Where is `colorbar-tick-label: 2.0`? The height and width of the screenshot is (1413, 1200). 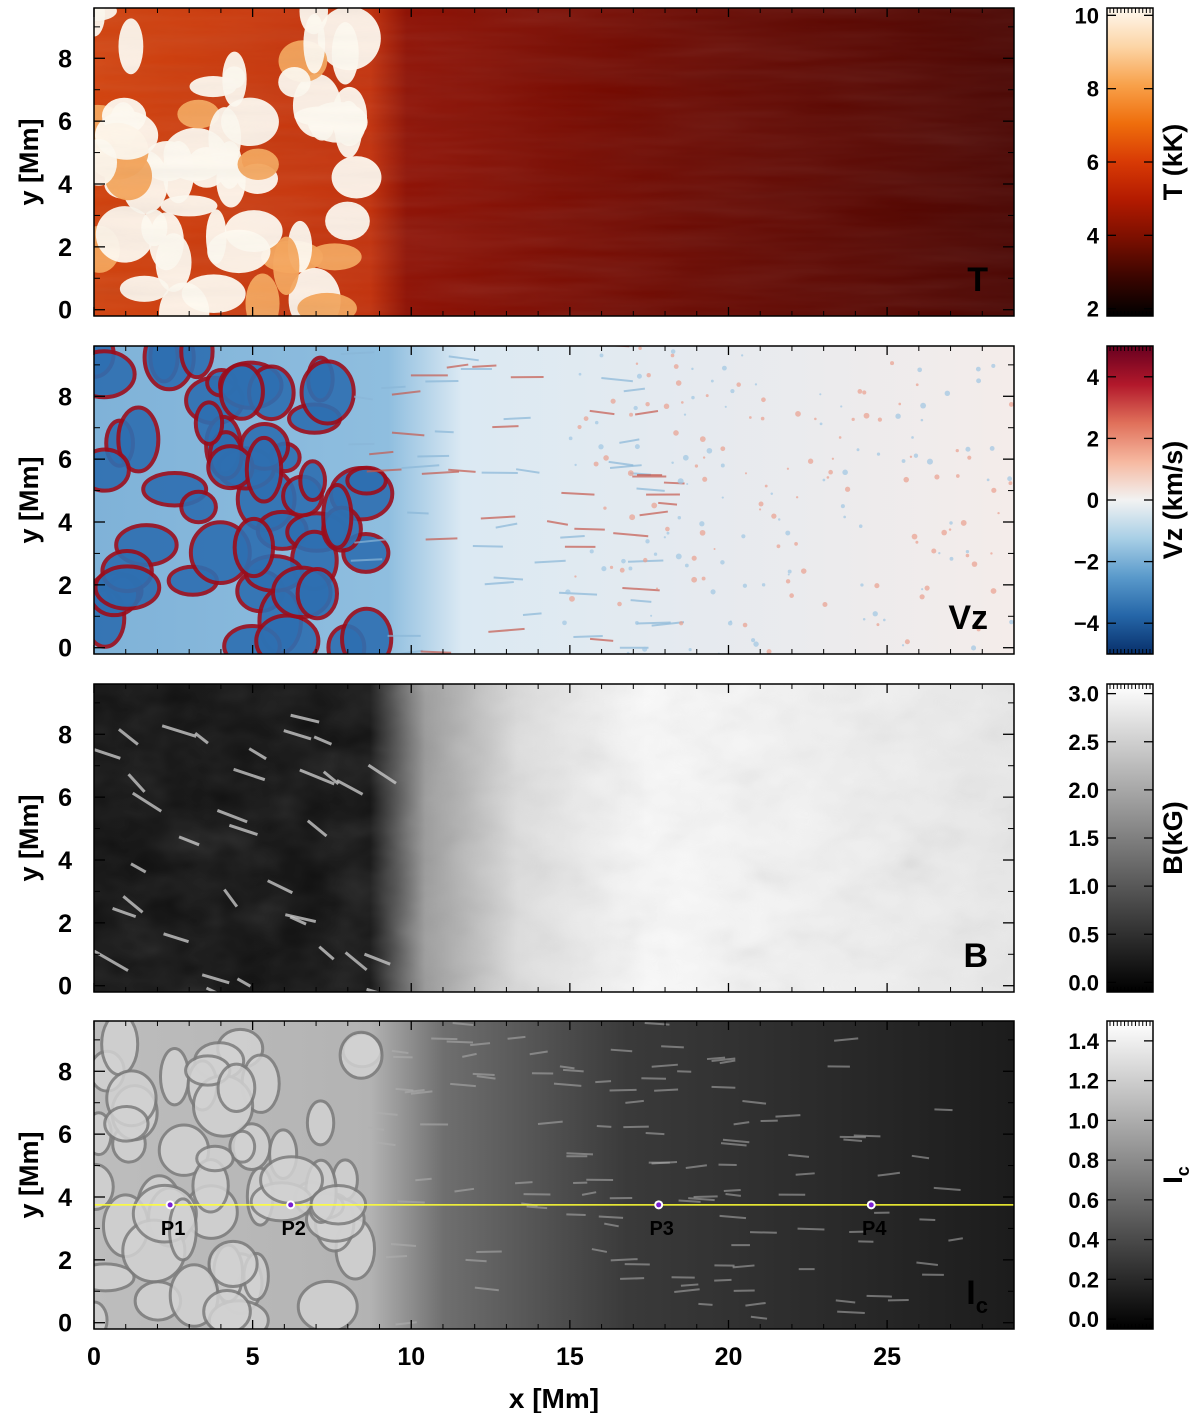 colorbar-tick-label: 2.0 is located at coordinates (1083, 790).